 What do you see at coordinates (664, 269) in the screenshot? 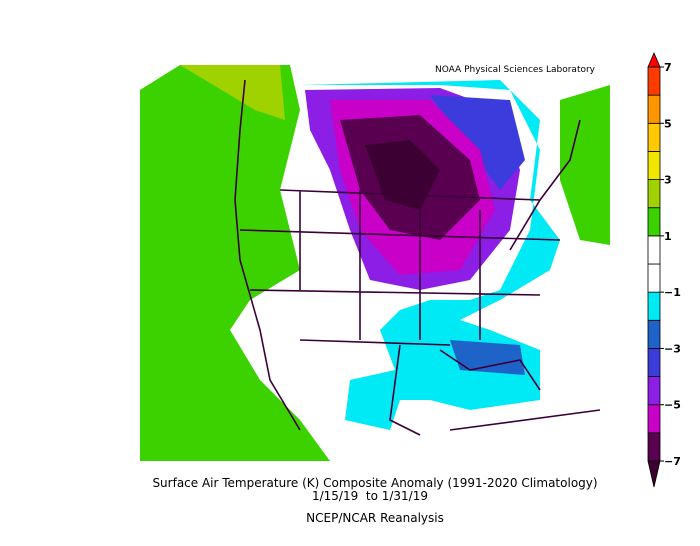
I see `colorbar: 7 5 3 1 −1 −3 −5 −7` at bounding box center [664, 269].